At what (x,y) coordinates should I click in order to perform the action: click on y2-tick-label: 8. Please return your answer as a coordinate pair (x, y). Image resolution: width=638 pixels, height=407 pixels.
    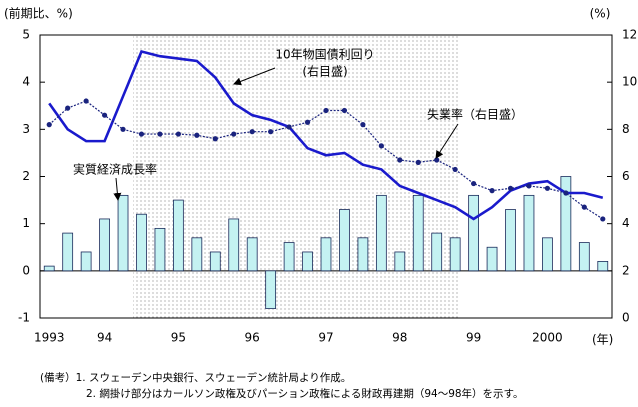
    Looking at the image, I should click on (626, 129).